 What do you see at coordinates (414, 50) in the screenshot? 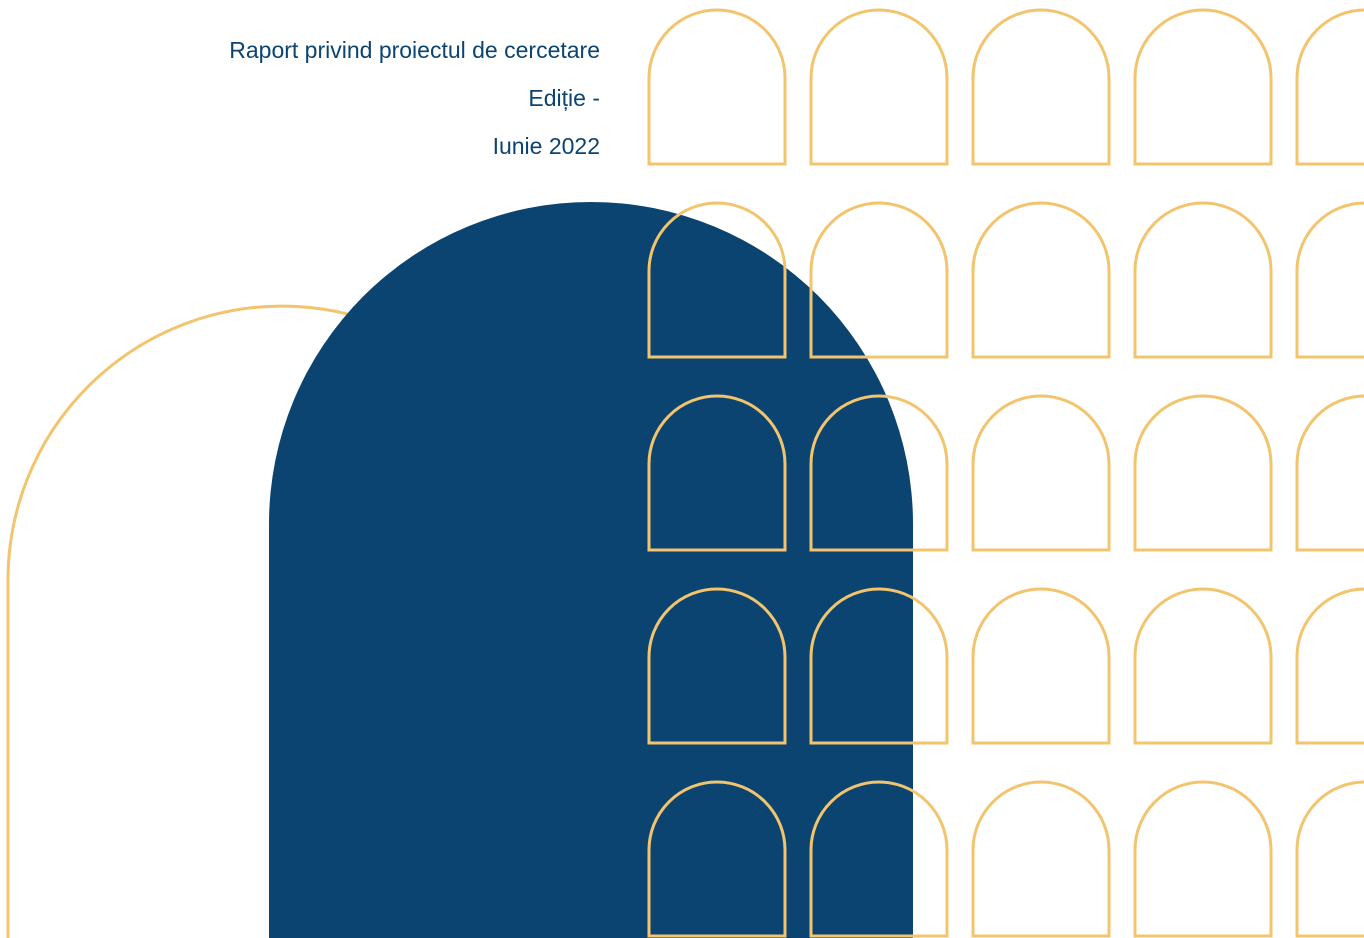
I see `report-title: Raport privind proiectul de cercetare` at bounding box center [414, 50].